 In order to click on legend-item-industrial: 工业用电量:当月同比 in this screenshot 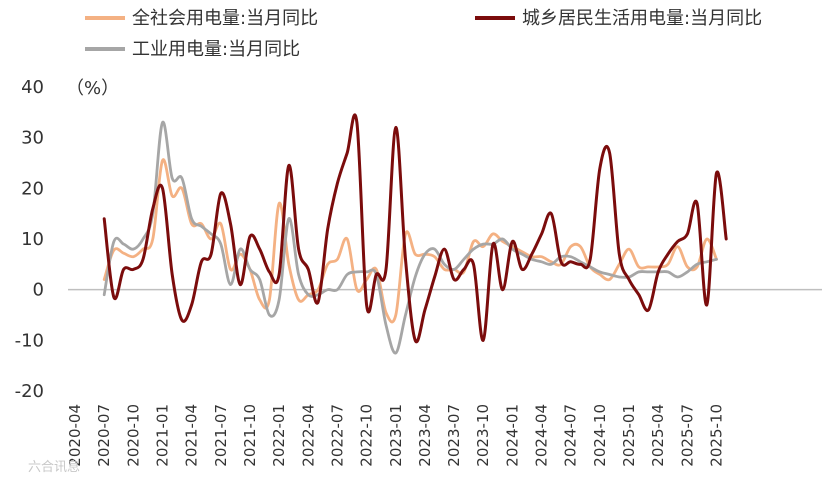, I will do `click(192, 49)`.